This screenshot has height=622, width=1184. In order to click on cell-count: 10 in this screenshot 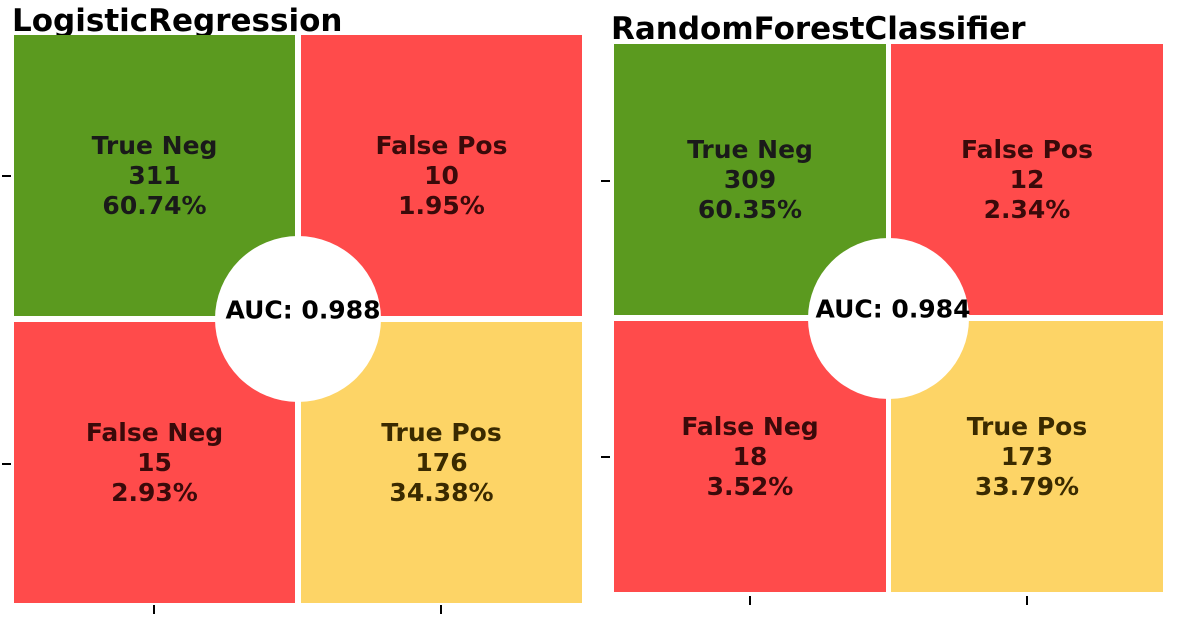, I will do `click(441, 175)`.